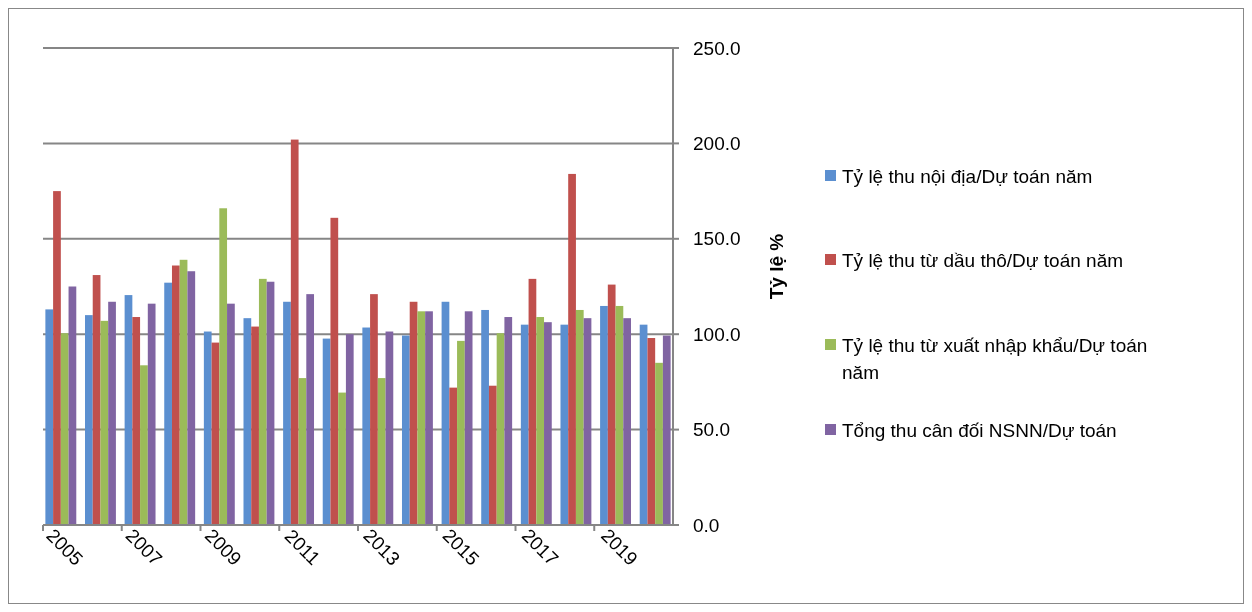 The image size is (1252, 612). Describe the element at coordinates (983, 260) in the screenshot. I see `legend-label: Tỷ lệ thu từ dầu thô/Dự toán năm` at that location.